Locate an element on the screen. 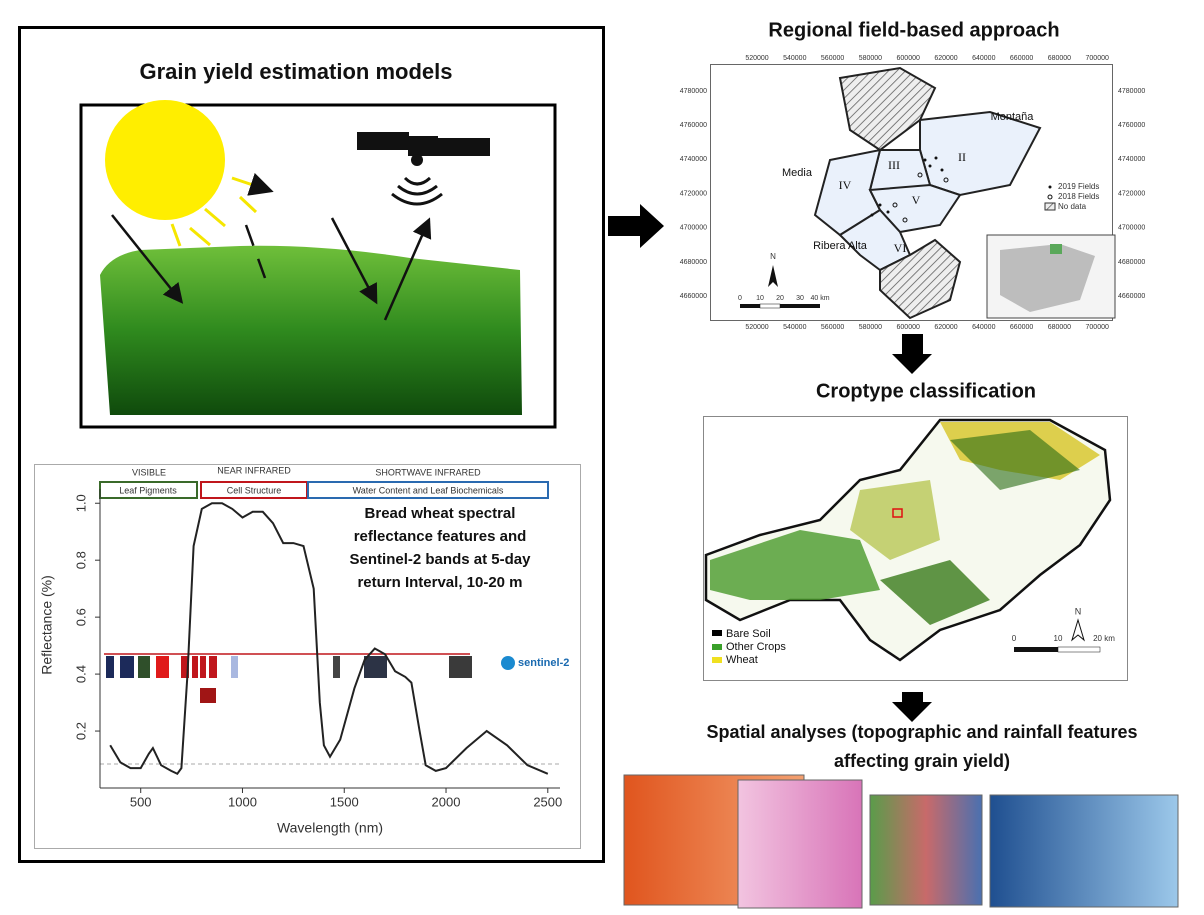  x-tick-label: 2000 is located at coordinates (446, 801).